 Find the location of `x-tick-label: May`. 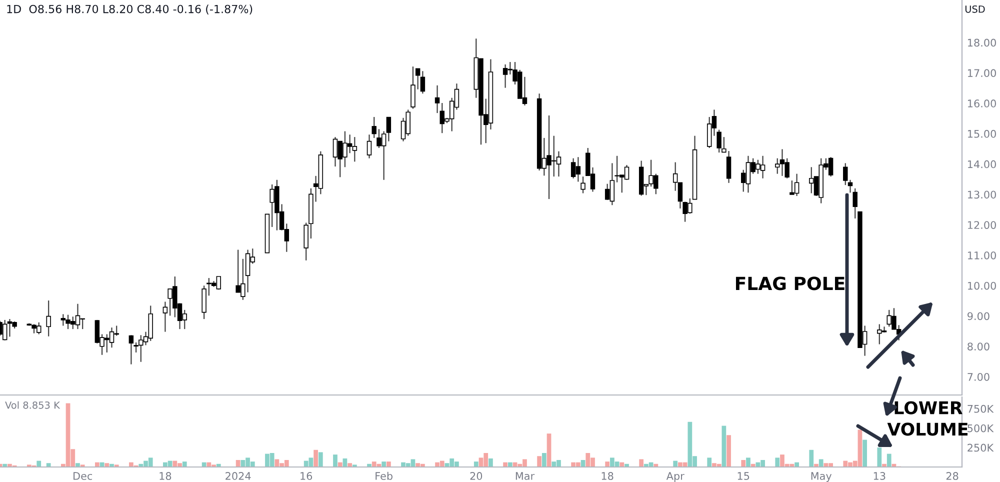

x-tick-label: May is located at coordinates (821, 477).